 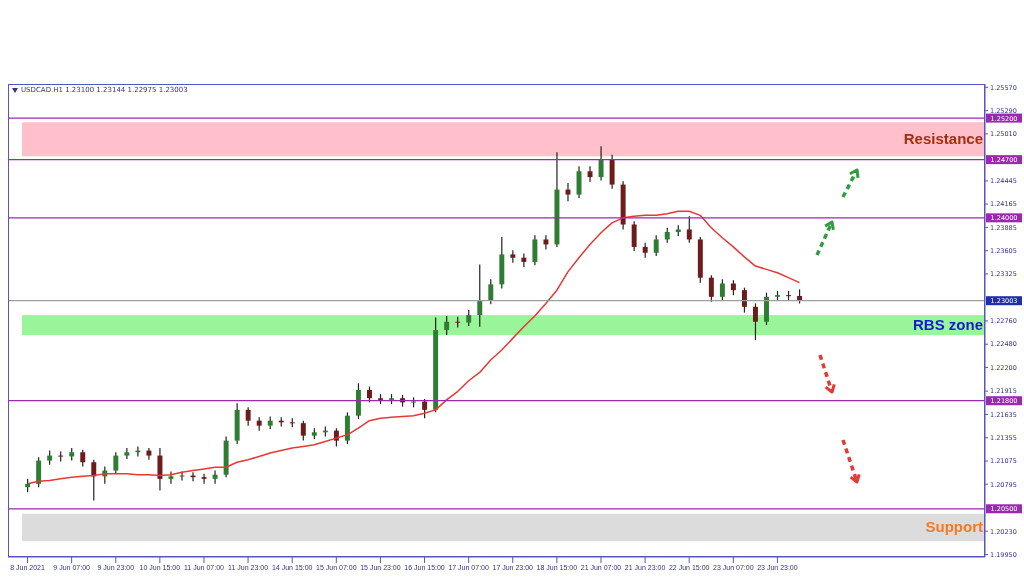 I want to click on band-label: RBS zone, so click(x=947, y=325).